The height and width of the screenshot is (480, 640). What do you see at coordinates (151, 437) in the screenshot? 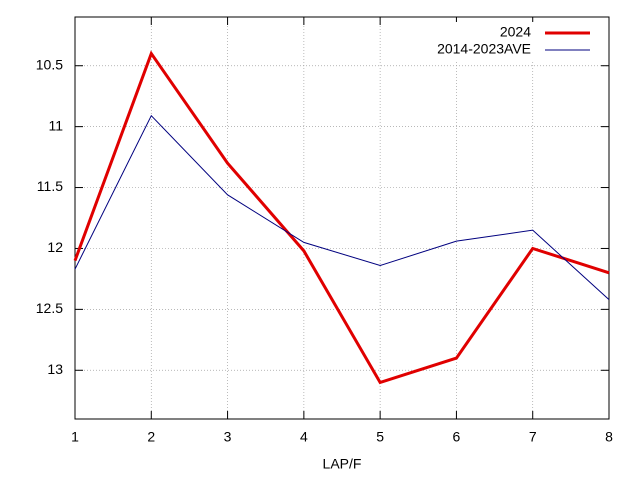
I see `x-tick-label: 2` at bounding box center [151, 437].